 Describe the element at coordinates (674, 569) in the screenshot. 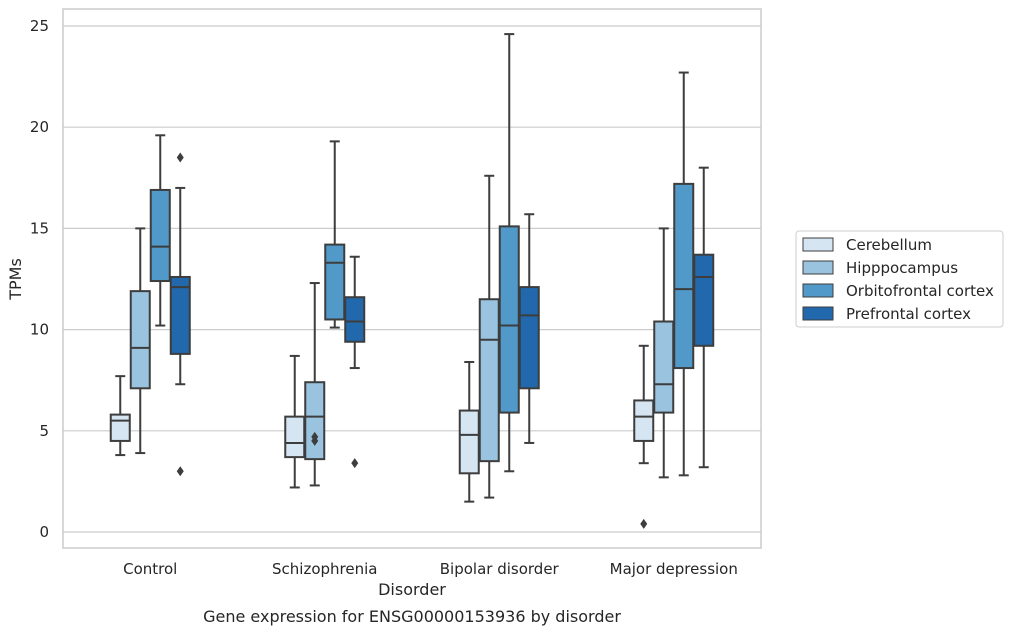

I see `x-tick-label: Major depression` at that location.